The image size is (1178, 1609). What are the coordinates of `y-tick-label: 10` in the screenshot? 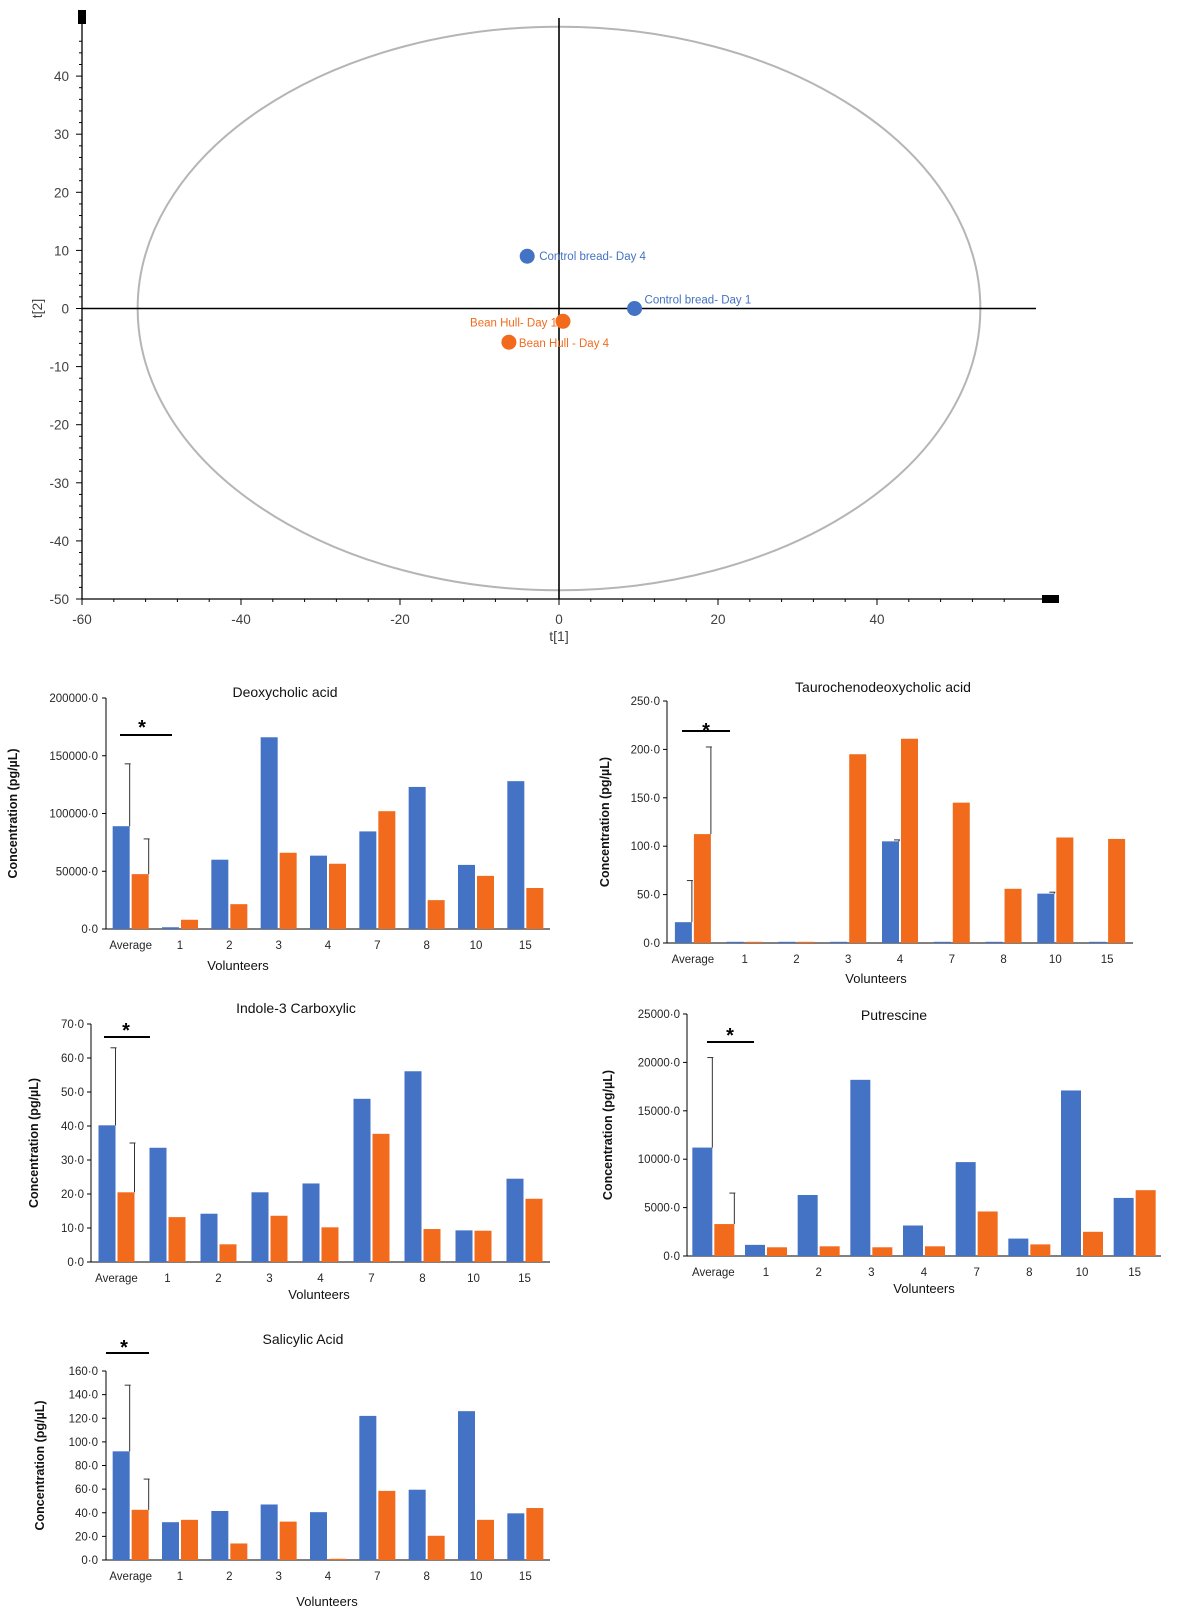 It's located at (61, 250).